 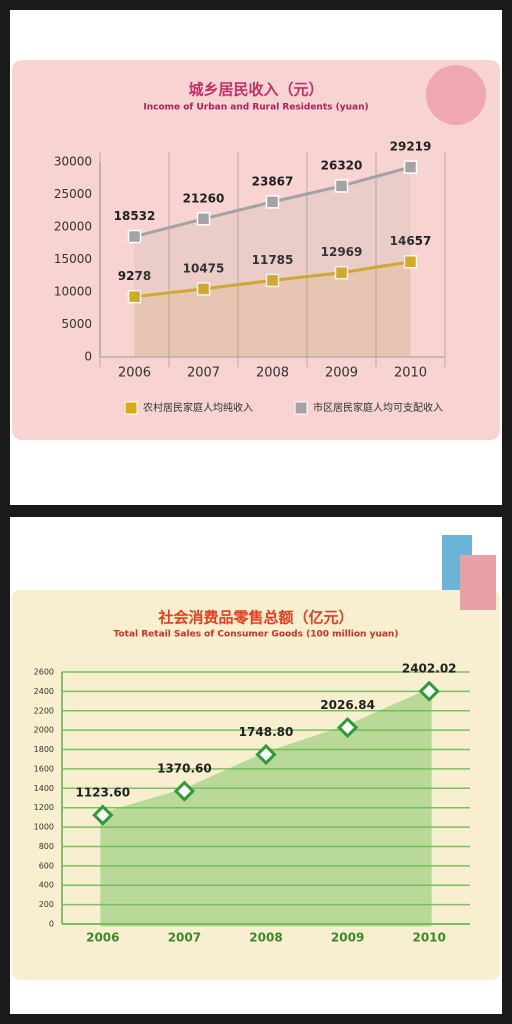 What do you see at coordinates (135, 216) in the screenshot?
I see `data-label: 18532` at bounding box center [135, 216].